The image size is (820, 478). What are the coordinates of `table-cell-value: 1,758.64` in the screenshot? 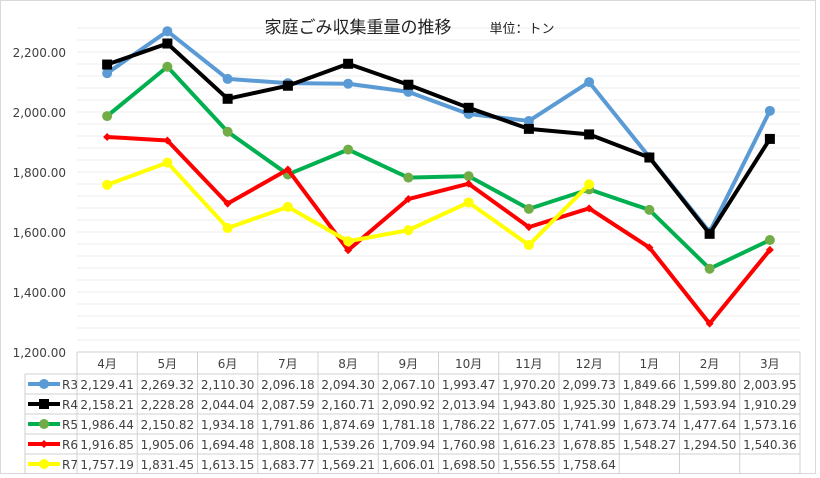 It's located at (588, 465).